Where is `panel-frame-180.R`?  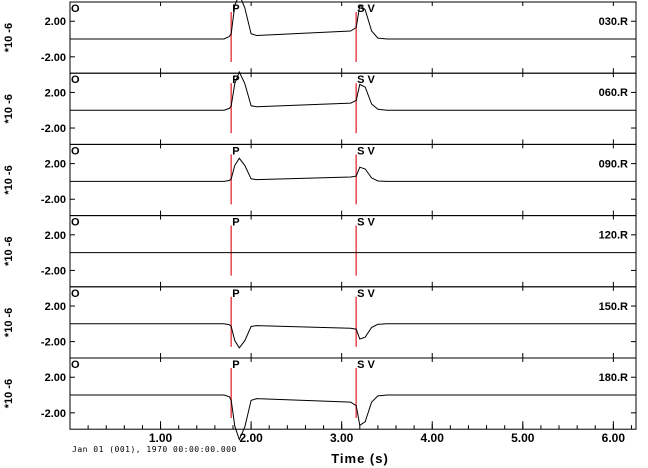 panel-frame-180.R is located at coordinates (353, 393).